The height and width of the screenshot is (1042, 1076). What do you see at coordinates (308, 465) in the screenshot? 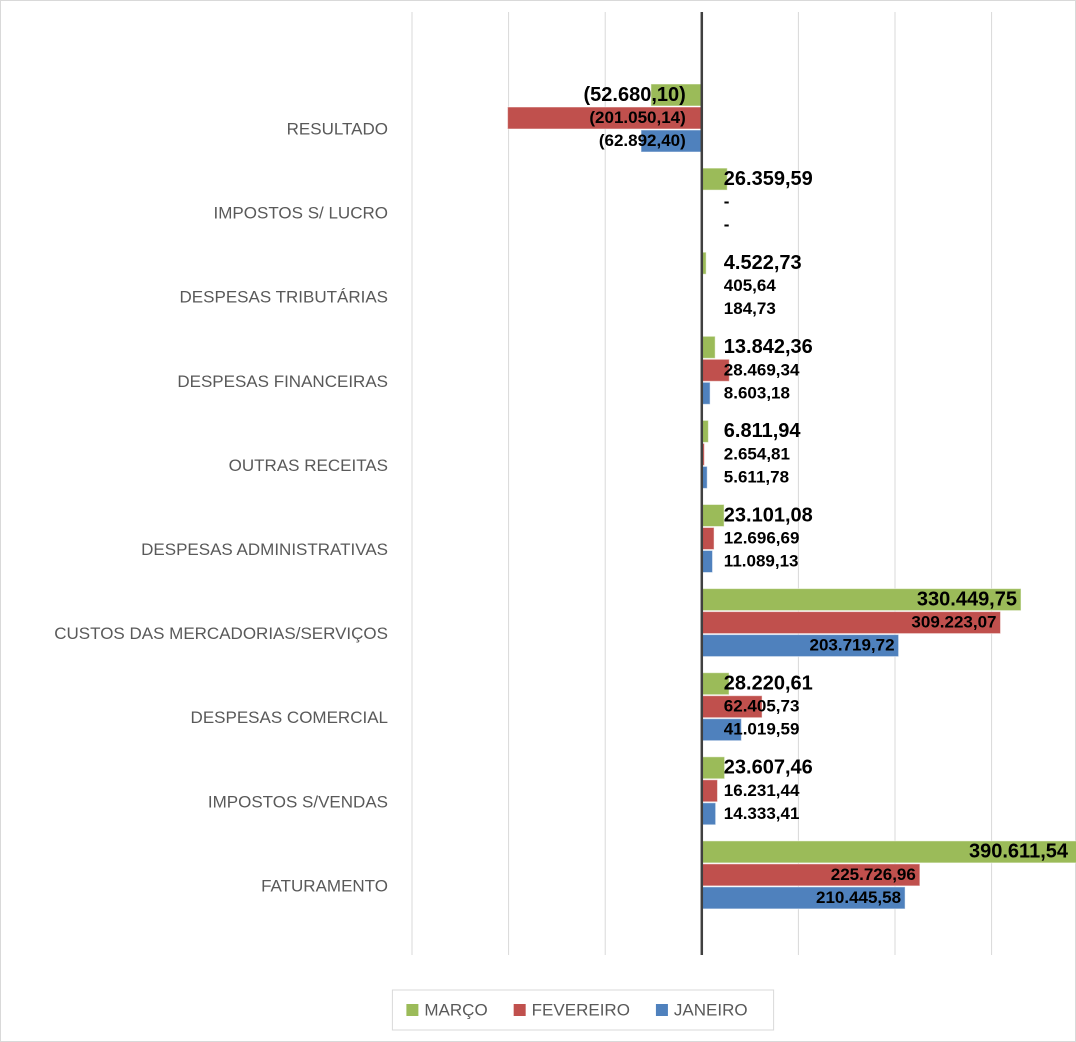
I see `category-label: OUTRAS RECEITAS` at bounding box center [308, 465].